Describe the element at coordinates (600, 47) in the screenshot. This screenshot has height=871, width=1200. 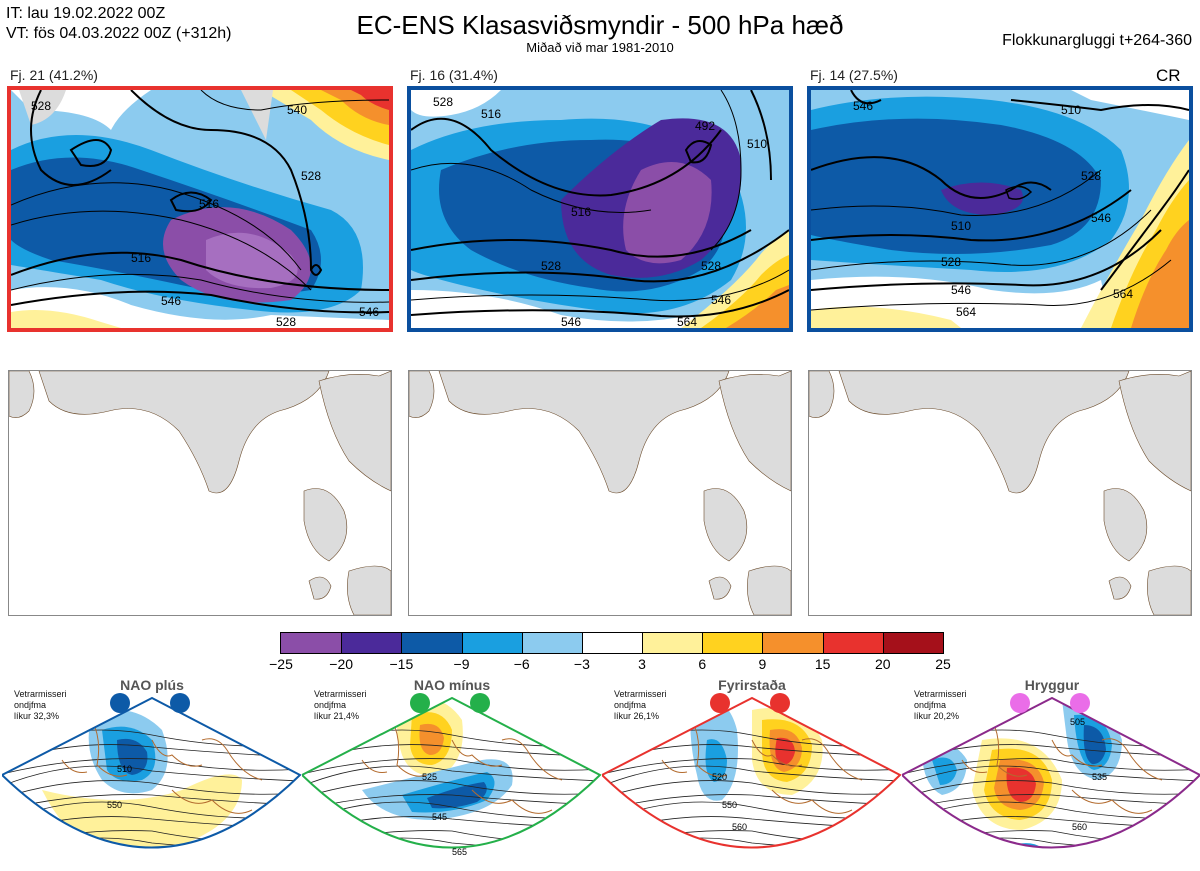
I see `page-subtitle: Miðað við mar 1981-2010` at that location.